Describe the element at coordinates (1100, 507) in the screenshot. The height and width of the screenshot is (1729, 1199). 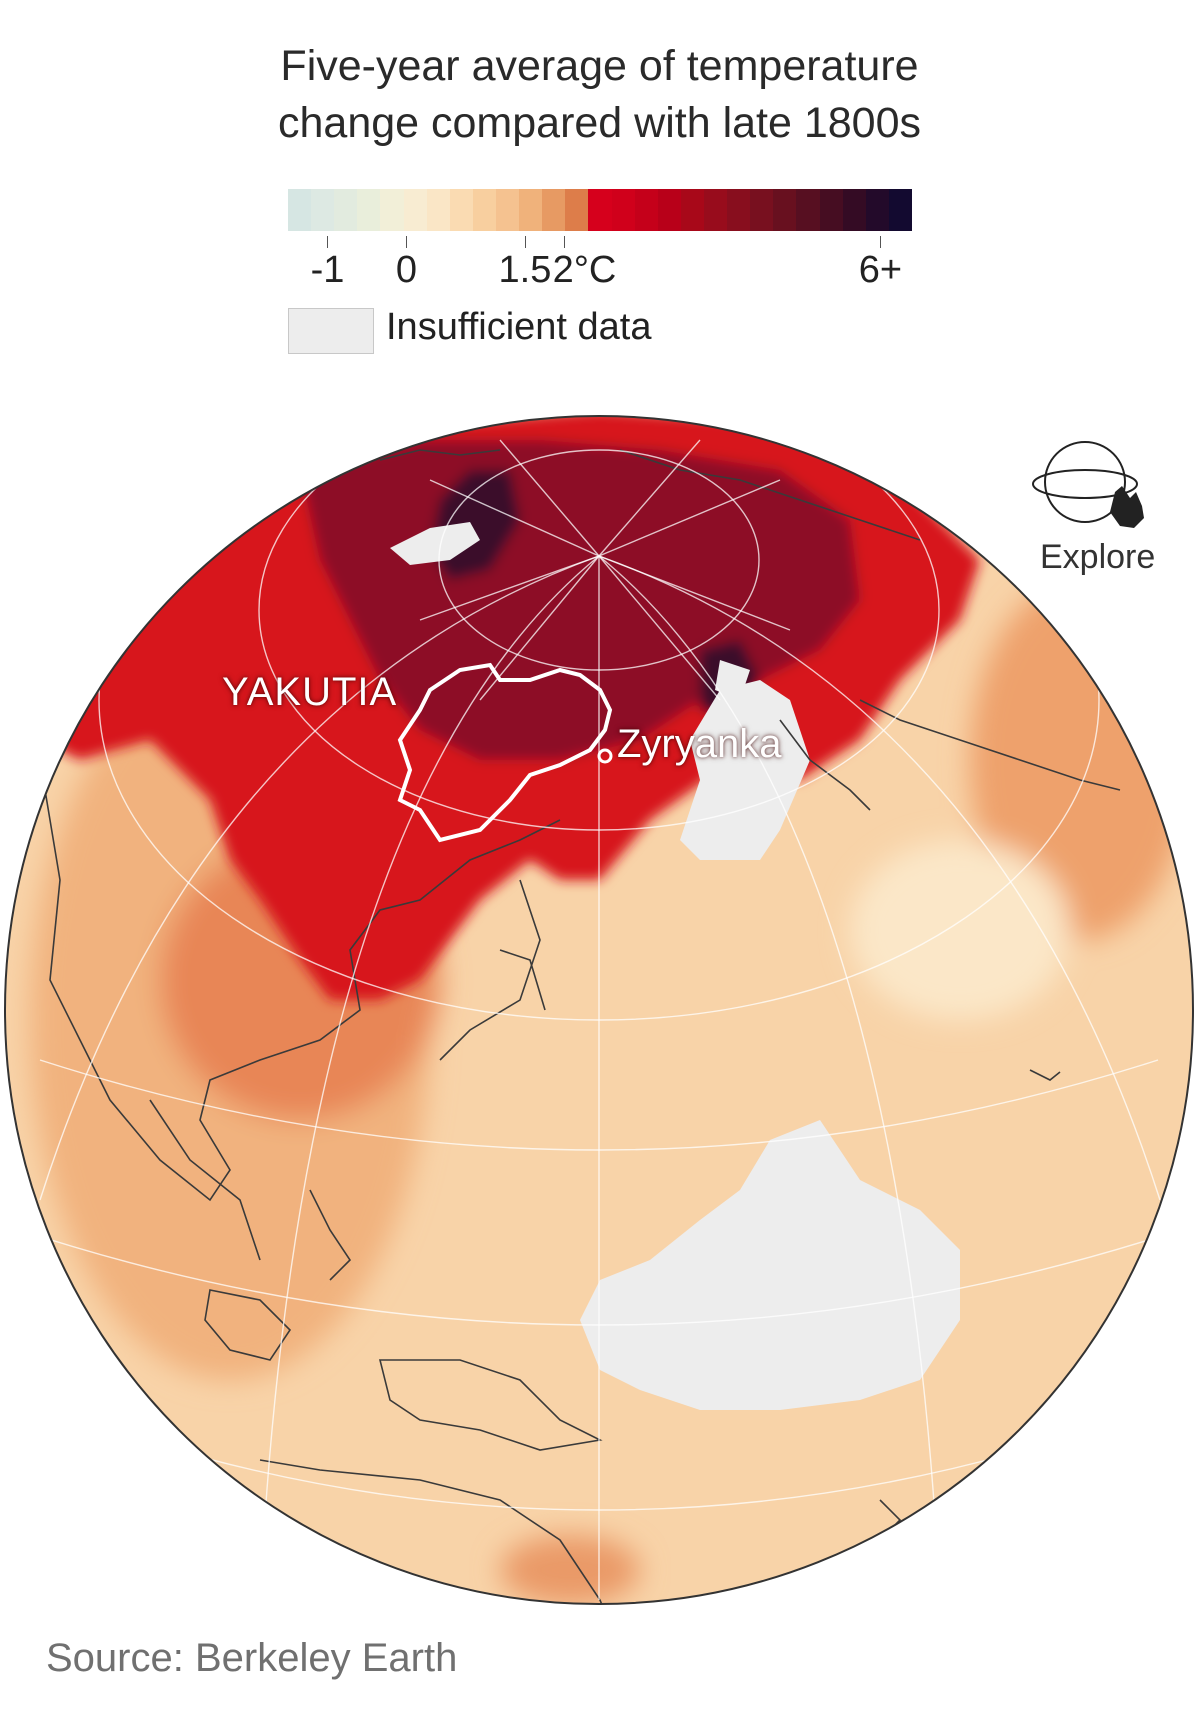
I see `globe-hand-icon` at that location.